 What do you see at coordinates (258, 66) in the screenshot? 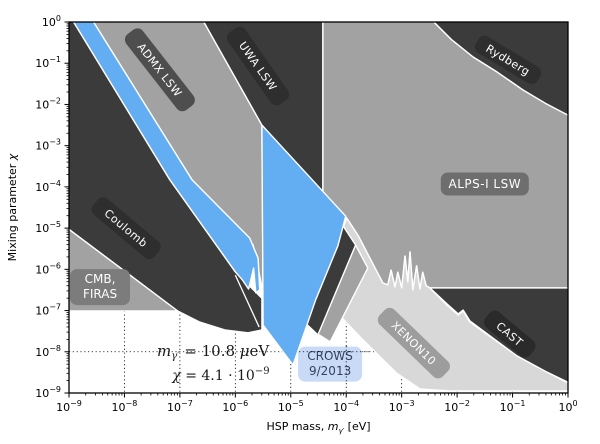
I see `label-pill-uwa-lsw` at bounding box center [258, 66].